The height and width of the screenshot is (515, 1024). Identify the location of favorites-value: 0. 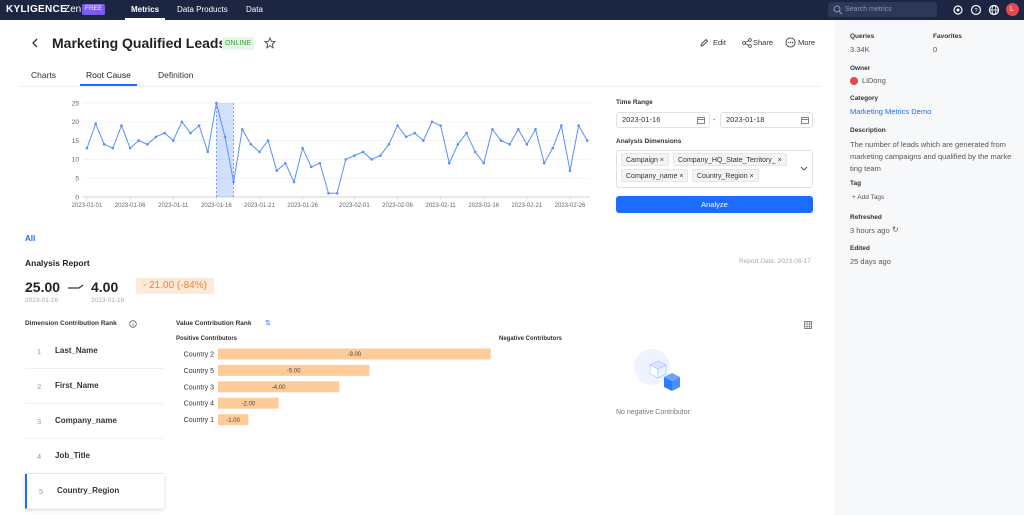
(935, 49).